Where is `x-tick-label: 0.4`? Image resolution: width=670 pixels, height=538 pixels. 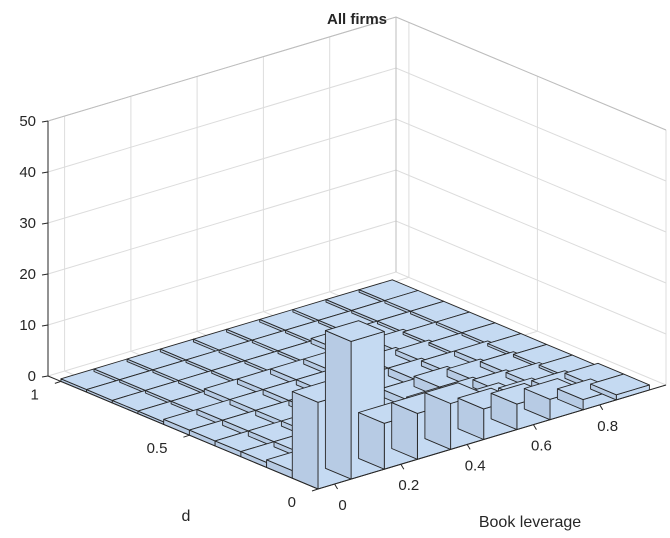 x-tick-label: 0.4 is located at coordinates (475, 465).